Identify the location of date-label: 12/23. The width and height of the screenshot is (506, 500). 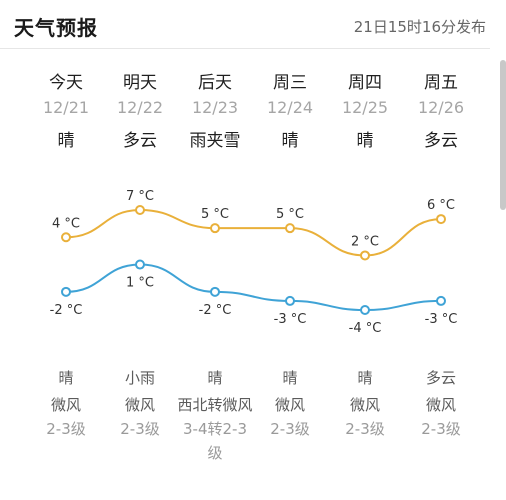
(215, 107).